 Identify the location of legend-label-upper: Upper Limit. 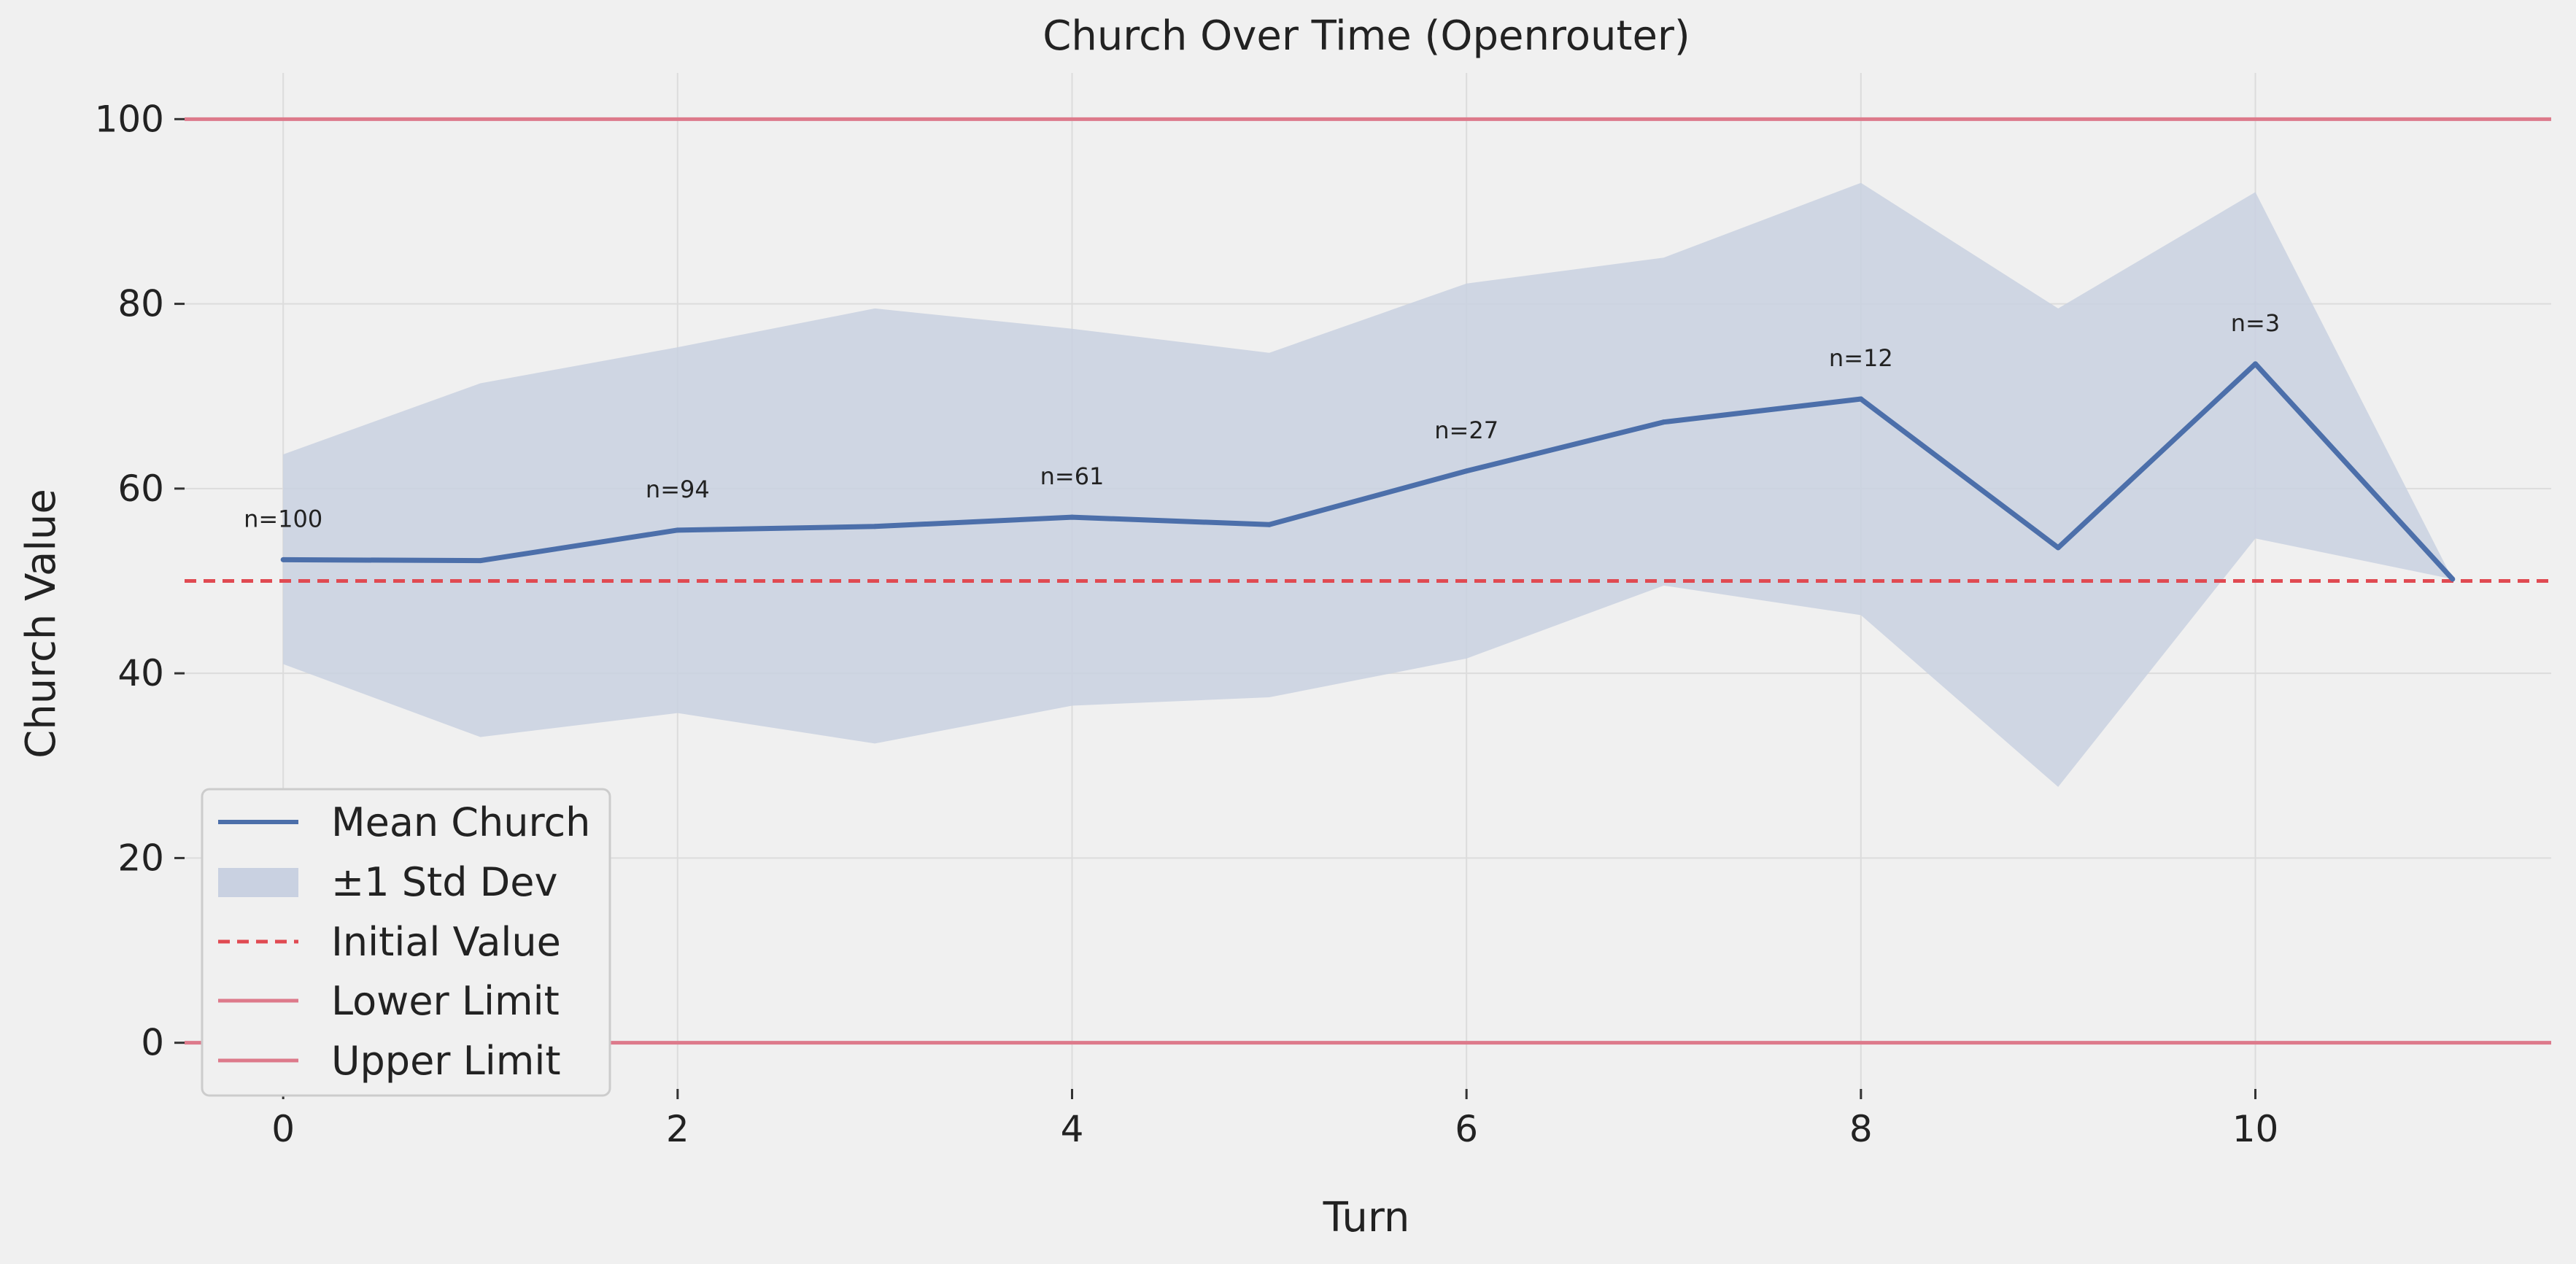
(446, 1061).